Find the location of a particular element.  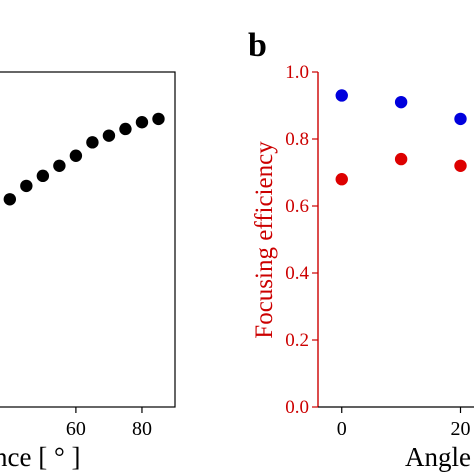

panel-a-points is located at coordinates (84, 159).